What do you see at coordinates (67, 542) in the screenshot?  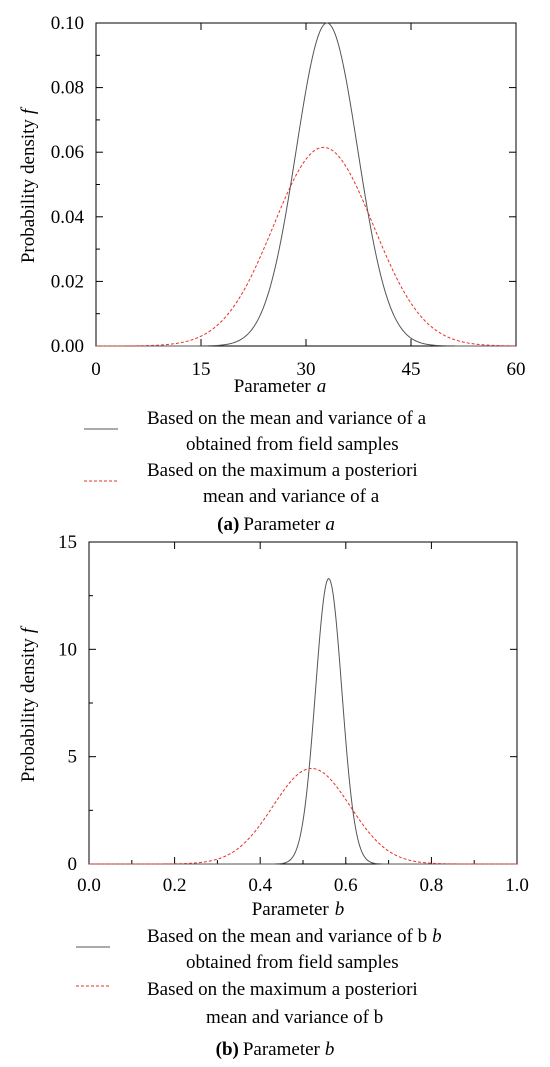 I see `y-tick-label: 15` at bounding box center [67, 542].